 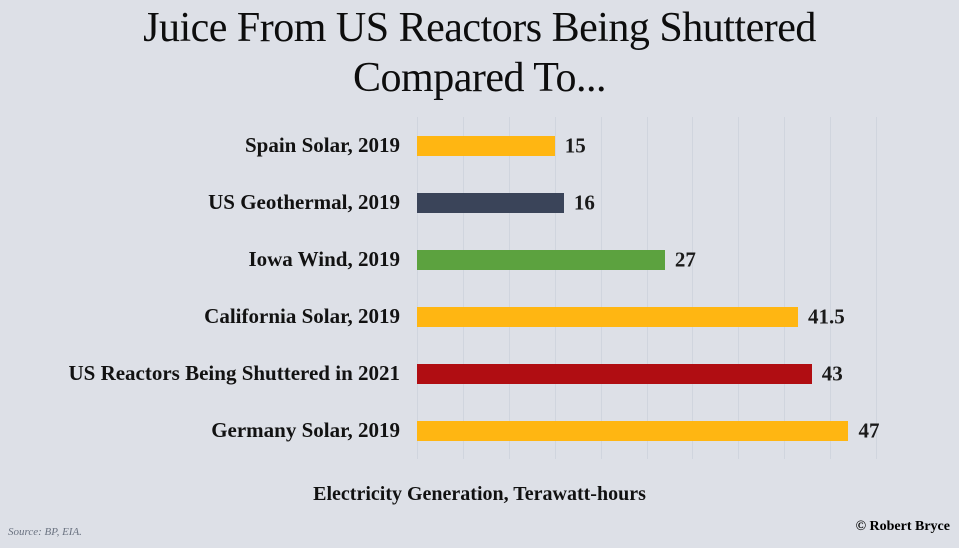 What do you see at coordinates (869, 430) in the screenshot?
I see `value-label: 47` at bounding box center [869, 430].